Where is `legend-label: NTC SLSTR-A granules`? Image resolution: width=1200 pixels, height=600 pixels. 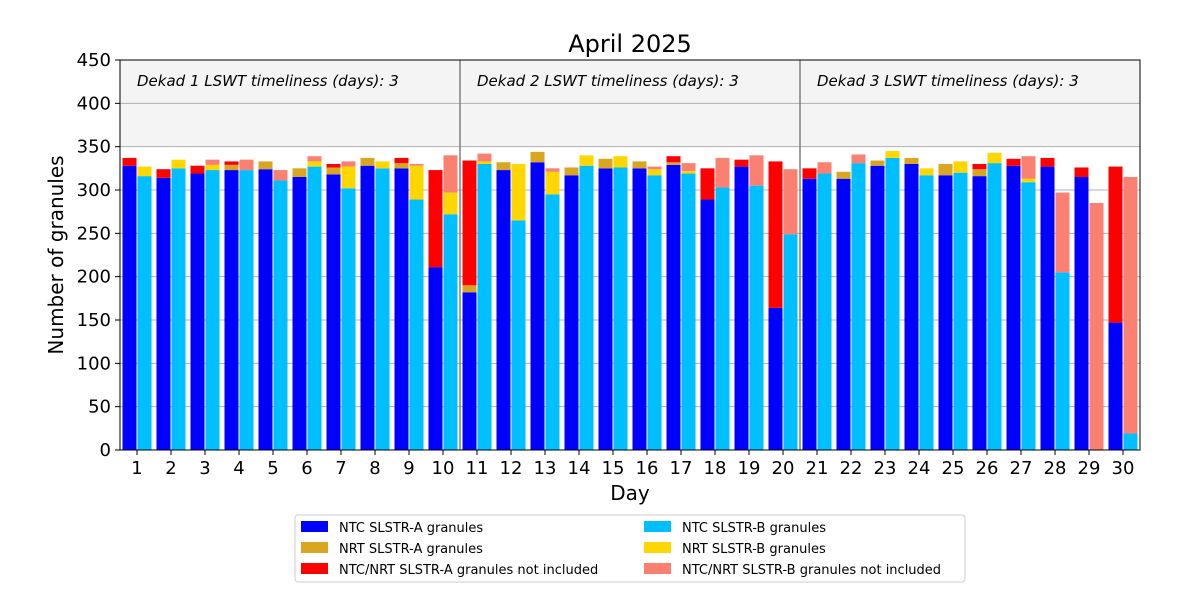 legend-label: NTC SLSTR-A granules is located at coordinates (411, 528).